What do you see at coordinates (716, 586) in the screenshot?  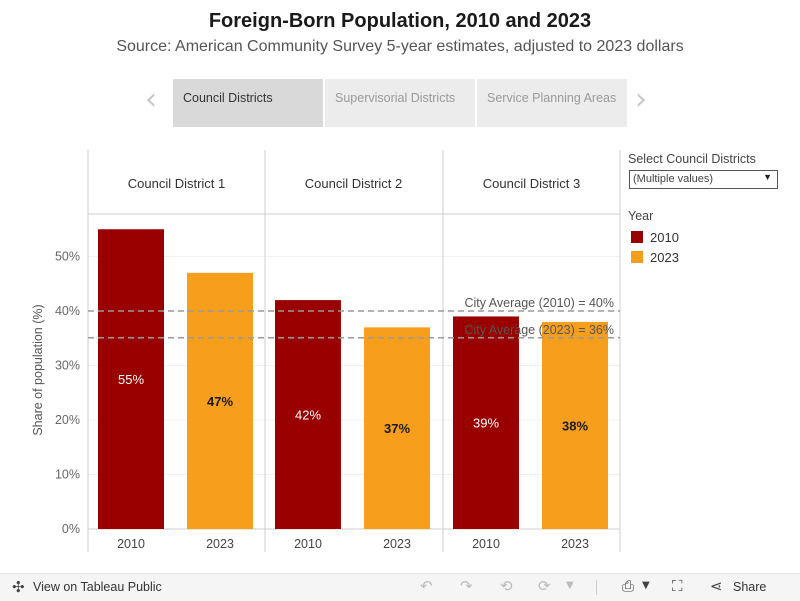 I see `share-icon: ⋖` at bounding box center [716, 586].